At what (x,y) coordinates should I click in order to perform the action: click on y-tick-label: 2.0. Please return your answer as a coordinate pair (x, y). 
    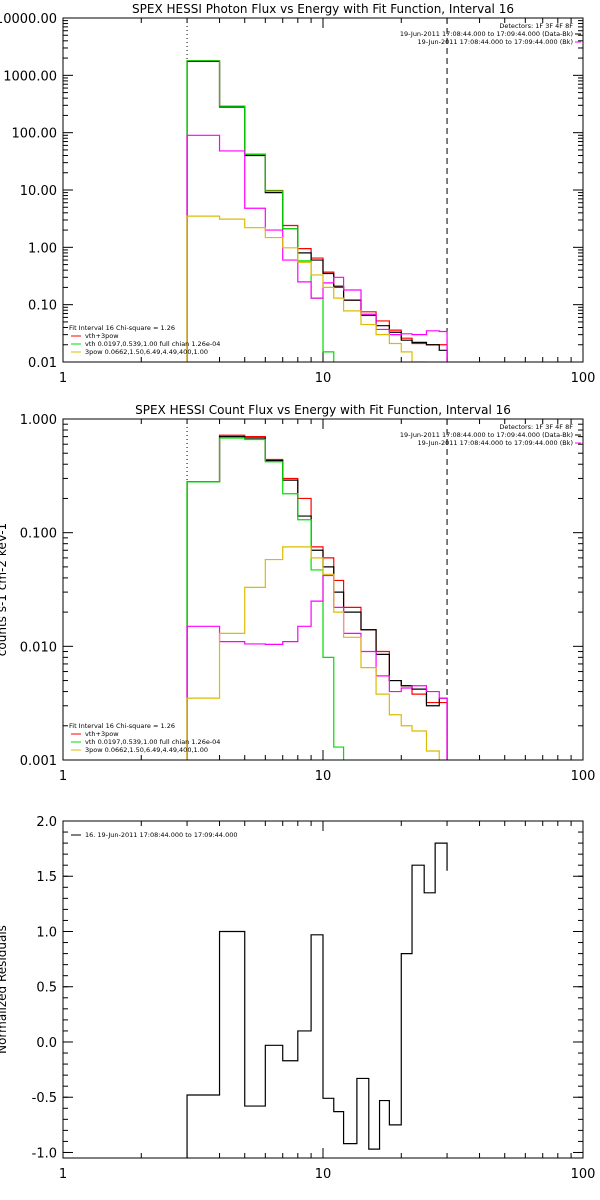
    Looking at the image, I should click on (46, 822).